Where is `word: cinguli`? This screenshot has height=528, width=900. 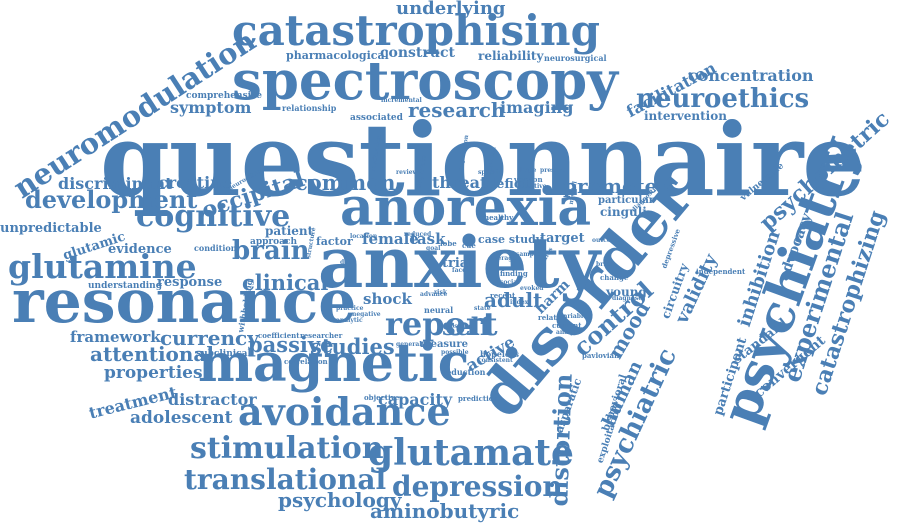
word: cinguli is located at coordinates (623, 212).